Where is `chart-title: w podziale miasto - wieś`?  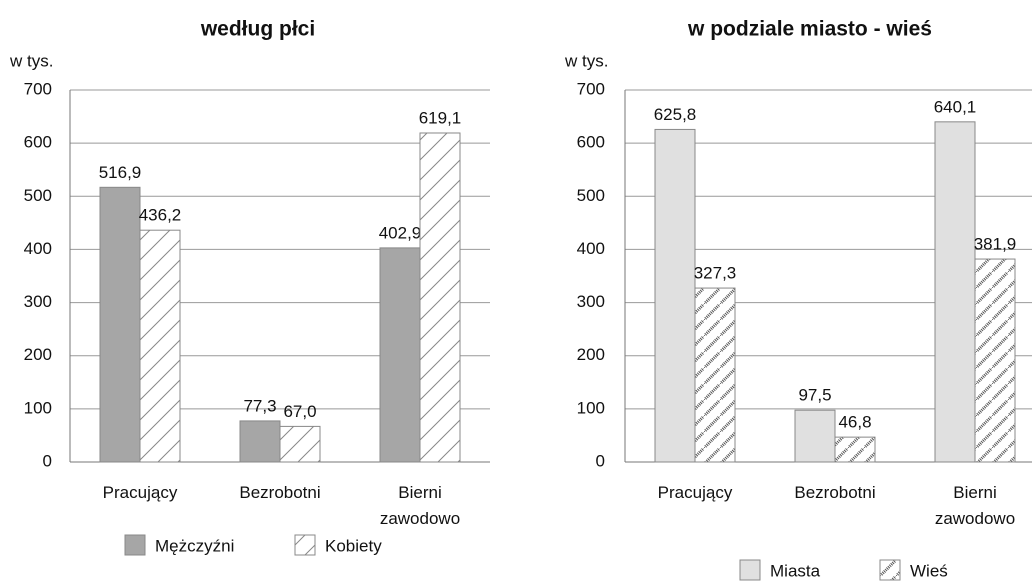
chart-title: w podziale miasto - wieś is located at coordinates (809, 29).